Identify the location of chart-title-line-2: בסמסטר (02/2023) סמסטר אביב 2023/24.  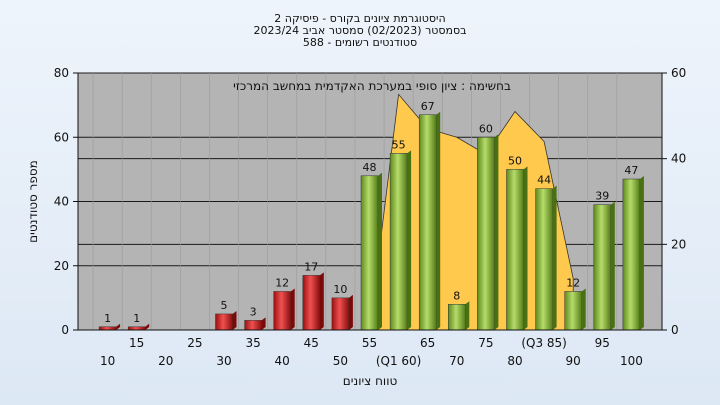
(360, 30).